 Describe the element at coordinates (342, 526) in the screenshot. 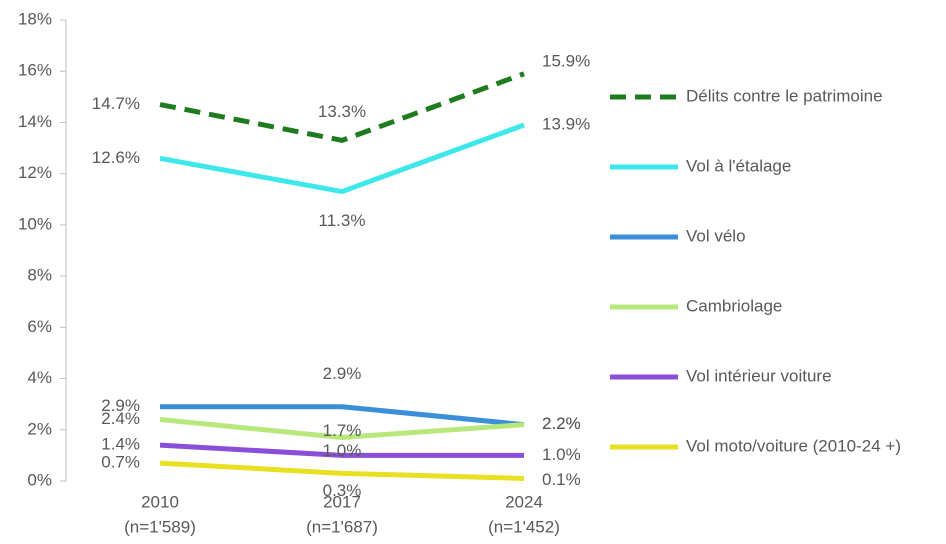

I see `x-tick-note: (n=1'687)` at that location.